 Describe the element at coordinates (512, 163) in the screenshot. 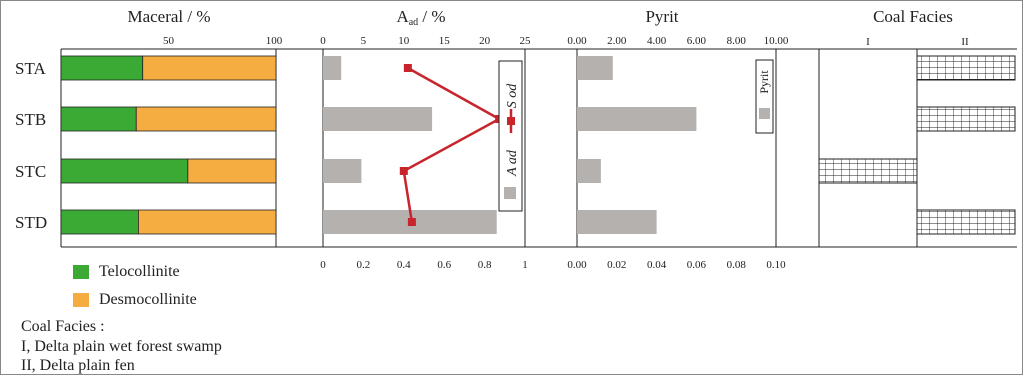

I see `ash-legend-bar-label: A ad` at that location.